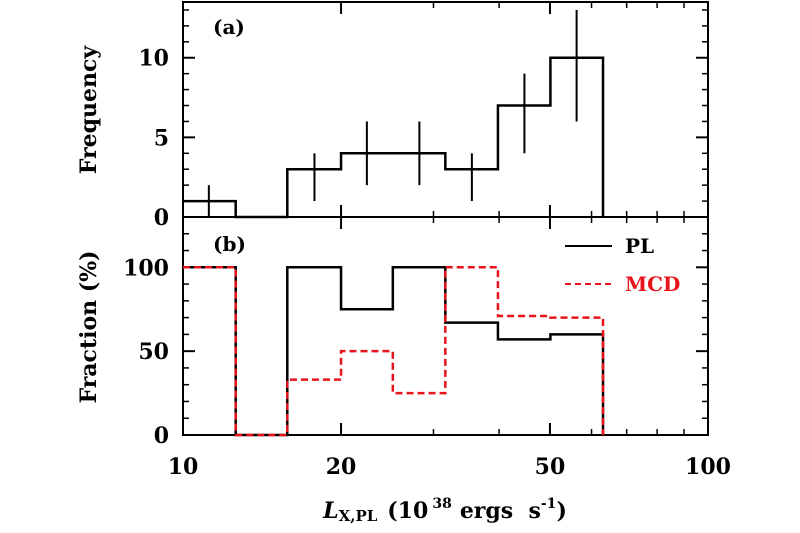 The height and width of the screenshot is (533, 800). I want to click on x-axis-title: LX,PL (10 38 ergs s-1), so click(444, 510).